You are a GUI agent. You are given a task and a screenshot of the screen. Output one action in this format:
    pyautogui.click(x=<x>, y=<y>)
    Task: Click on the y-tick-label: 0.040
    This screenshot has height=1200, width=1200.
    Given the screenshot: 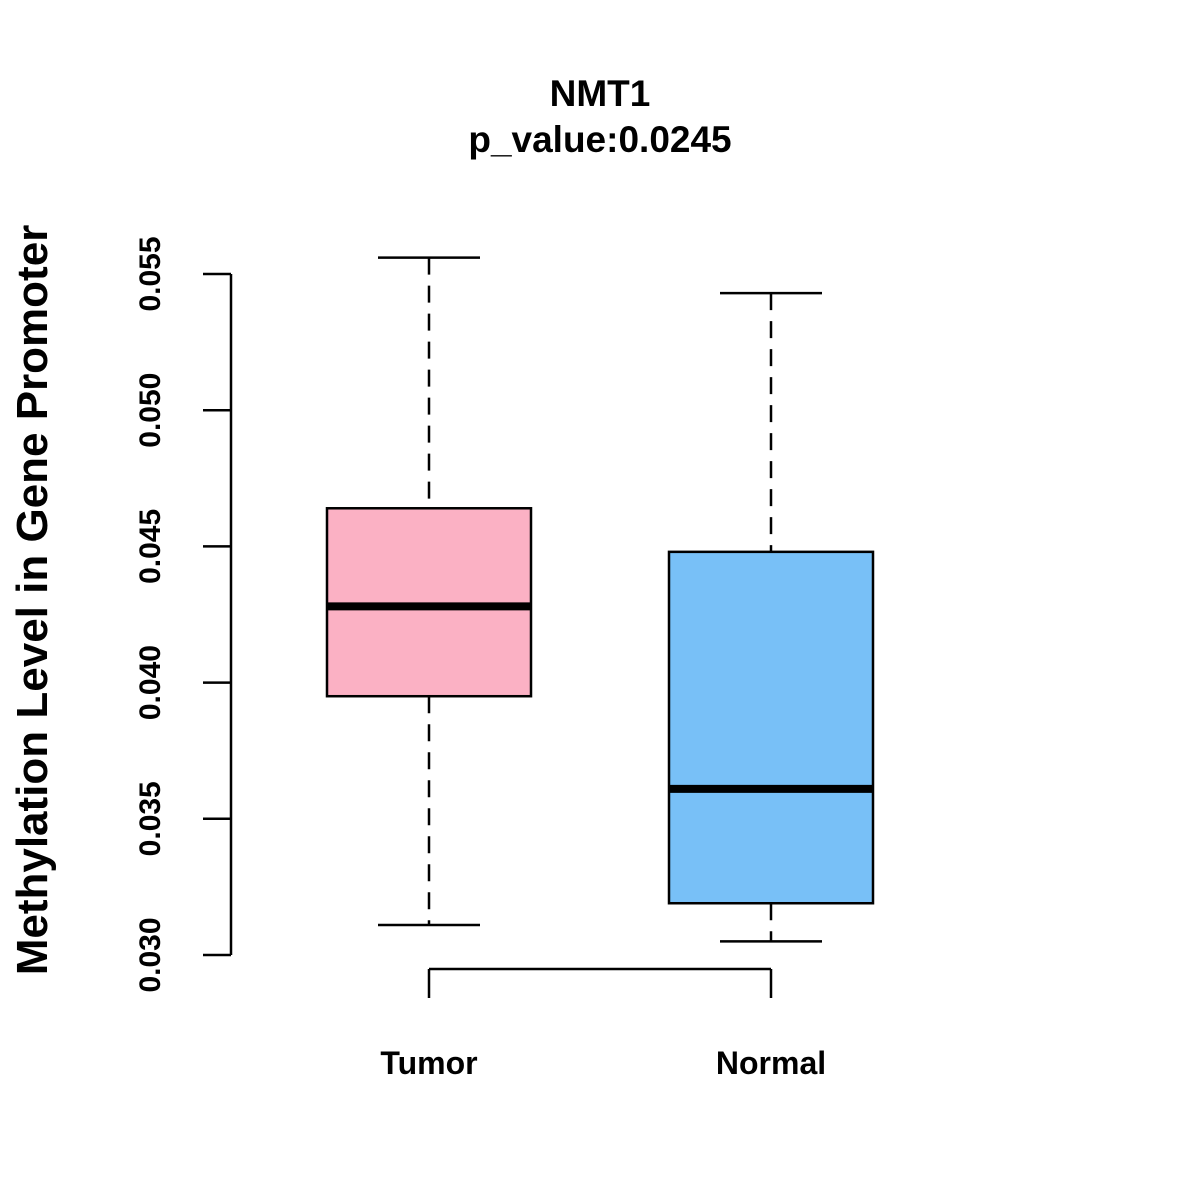 What is the action you would take?
    pyautogui.click(x=150, y=682)
    